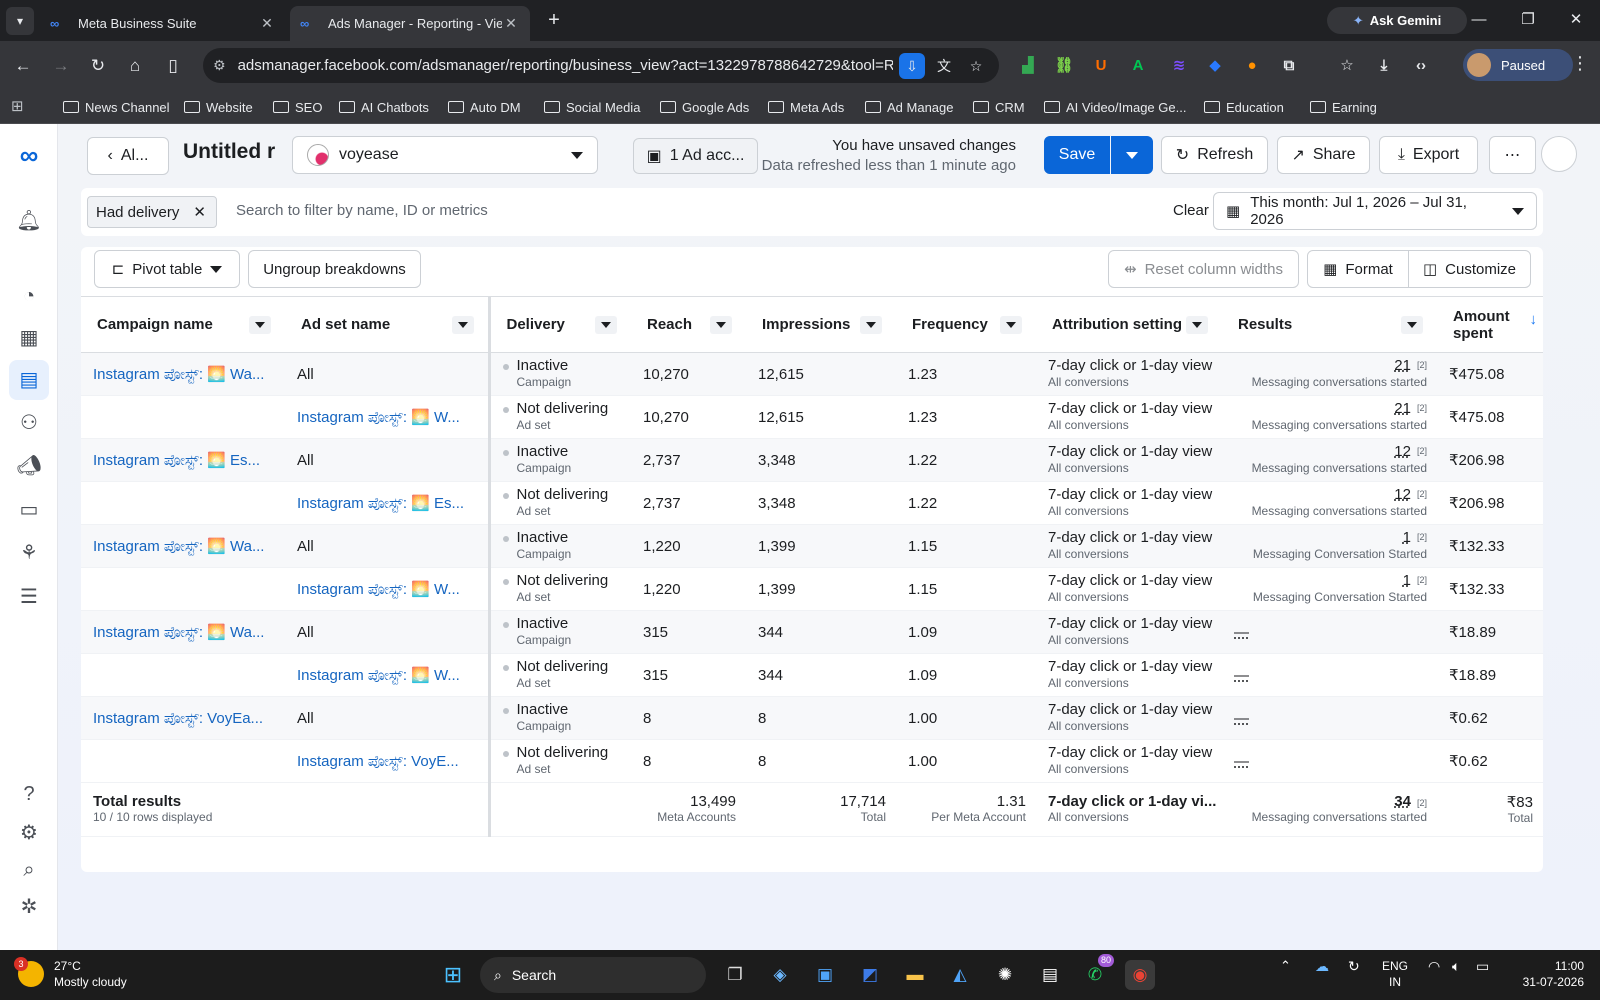 The image size is (1600, 1000). I want to click on ublock-extension-icon: U, so click(1101, 65).